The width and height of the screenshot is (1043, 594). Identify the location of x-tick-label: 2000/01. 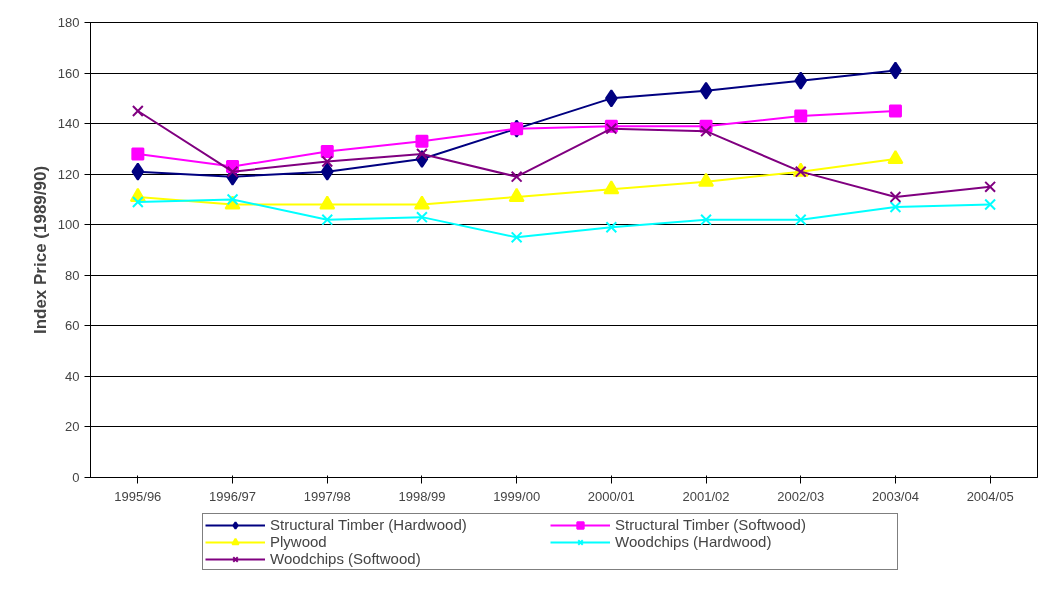
(611, 496).